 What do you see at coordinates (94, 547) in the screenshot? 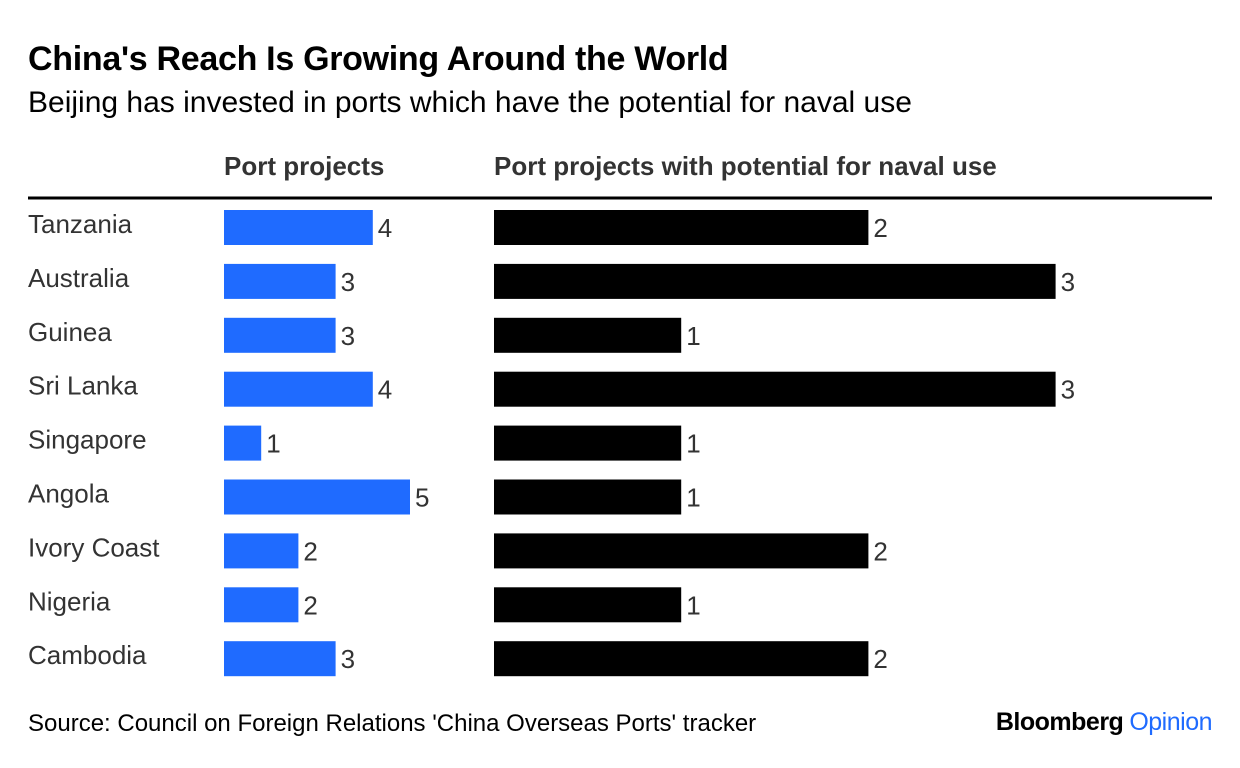
I see `category-label: Ivory Coast` at bounding box center [94, 547].